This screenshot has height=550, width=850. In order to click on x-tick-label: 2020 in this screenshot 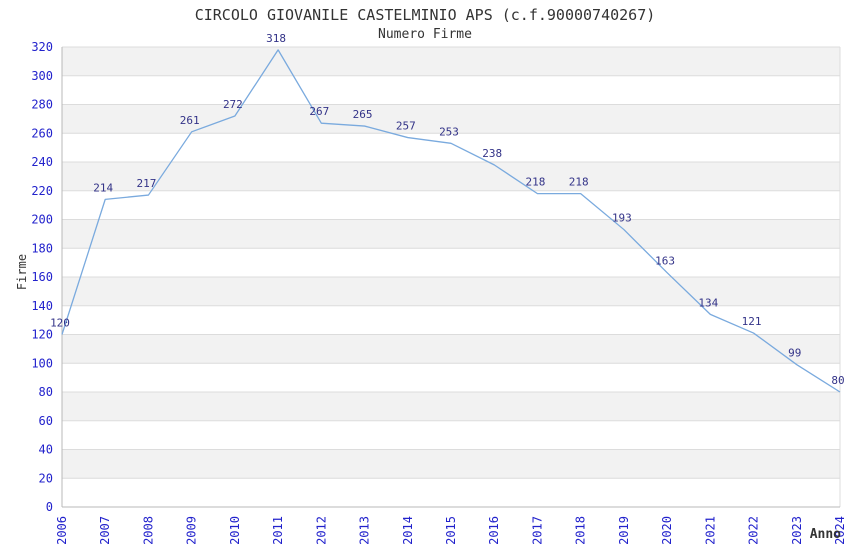, I will do `click(667, 530)`.